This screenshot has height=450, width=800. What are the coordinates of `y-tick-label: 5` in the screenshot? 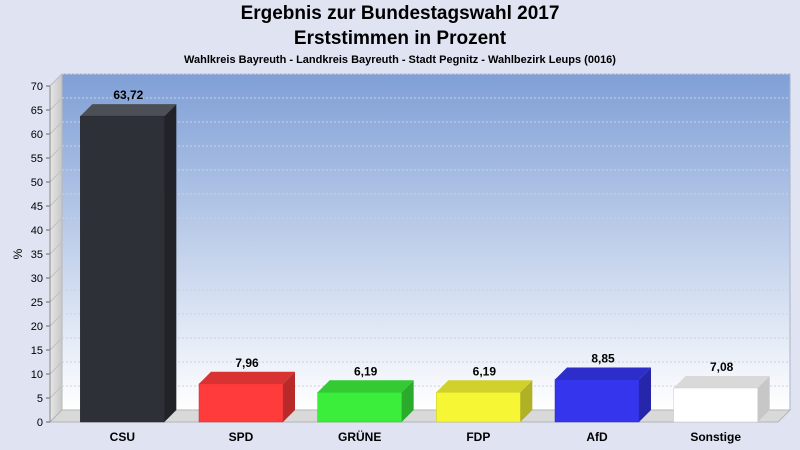 It's located at (40, 399).